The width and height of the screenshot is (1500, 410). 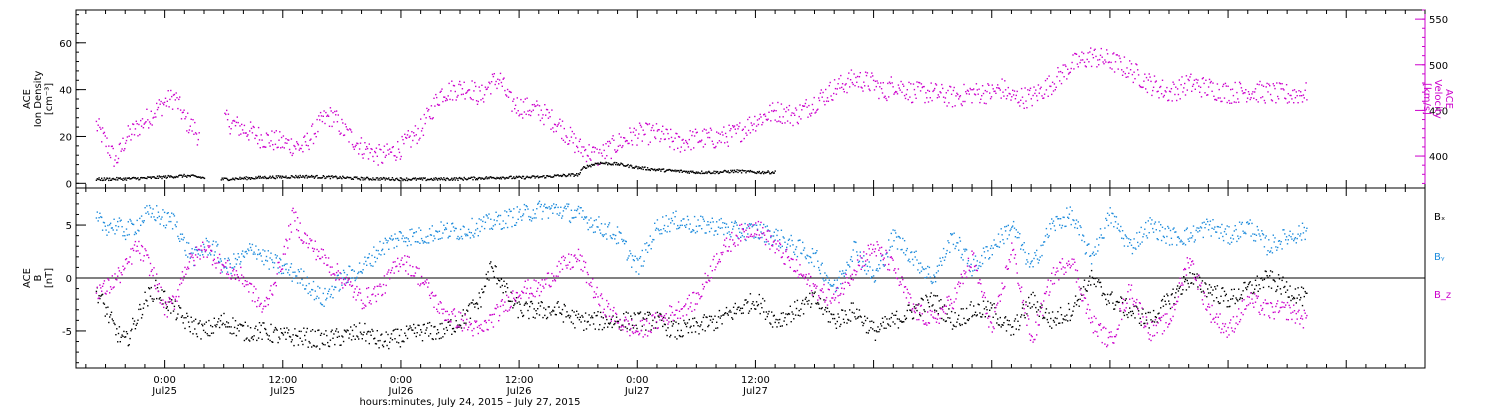 I want to click on field-bz-point, so click(x=139, y=241).